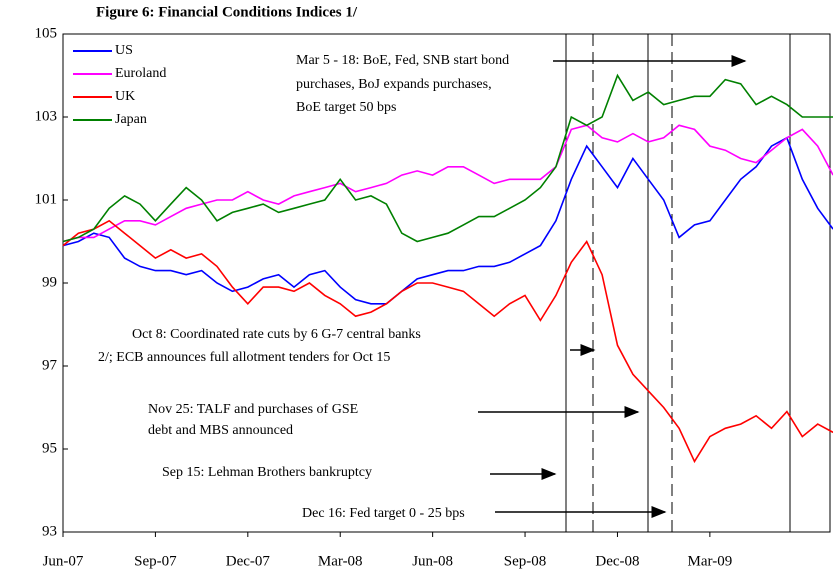 The image size is (833, 578). Describe the element at coordinates (710, 561) in the screenshot. I see `x-tick-label: Mar-09` at that location.